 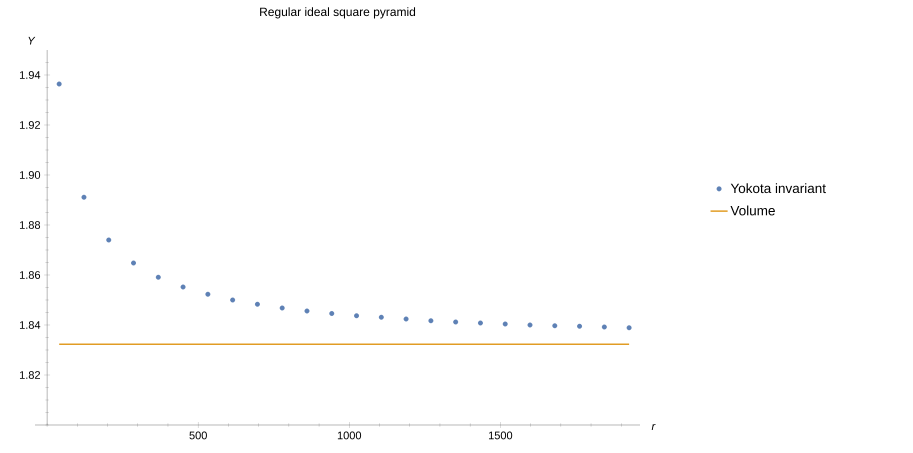 What do you see at coordinates (338, 12) in the screenshot?
I see `chart-title: Regular ideal square pyramid` at bounding box center [338, 12].